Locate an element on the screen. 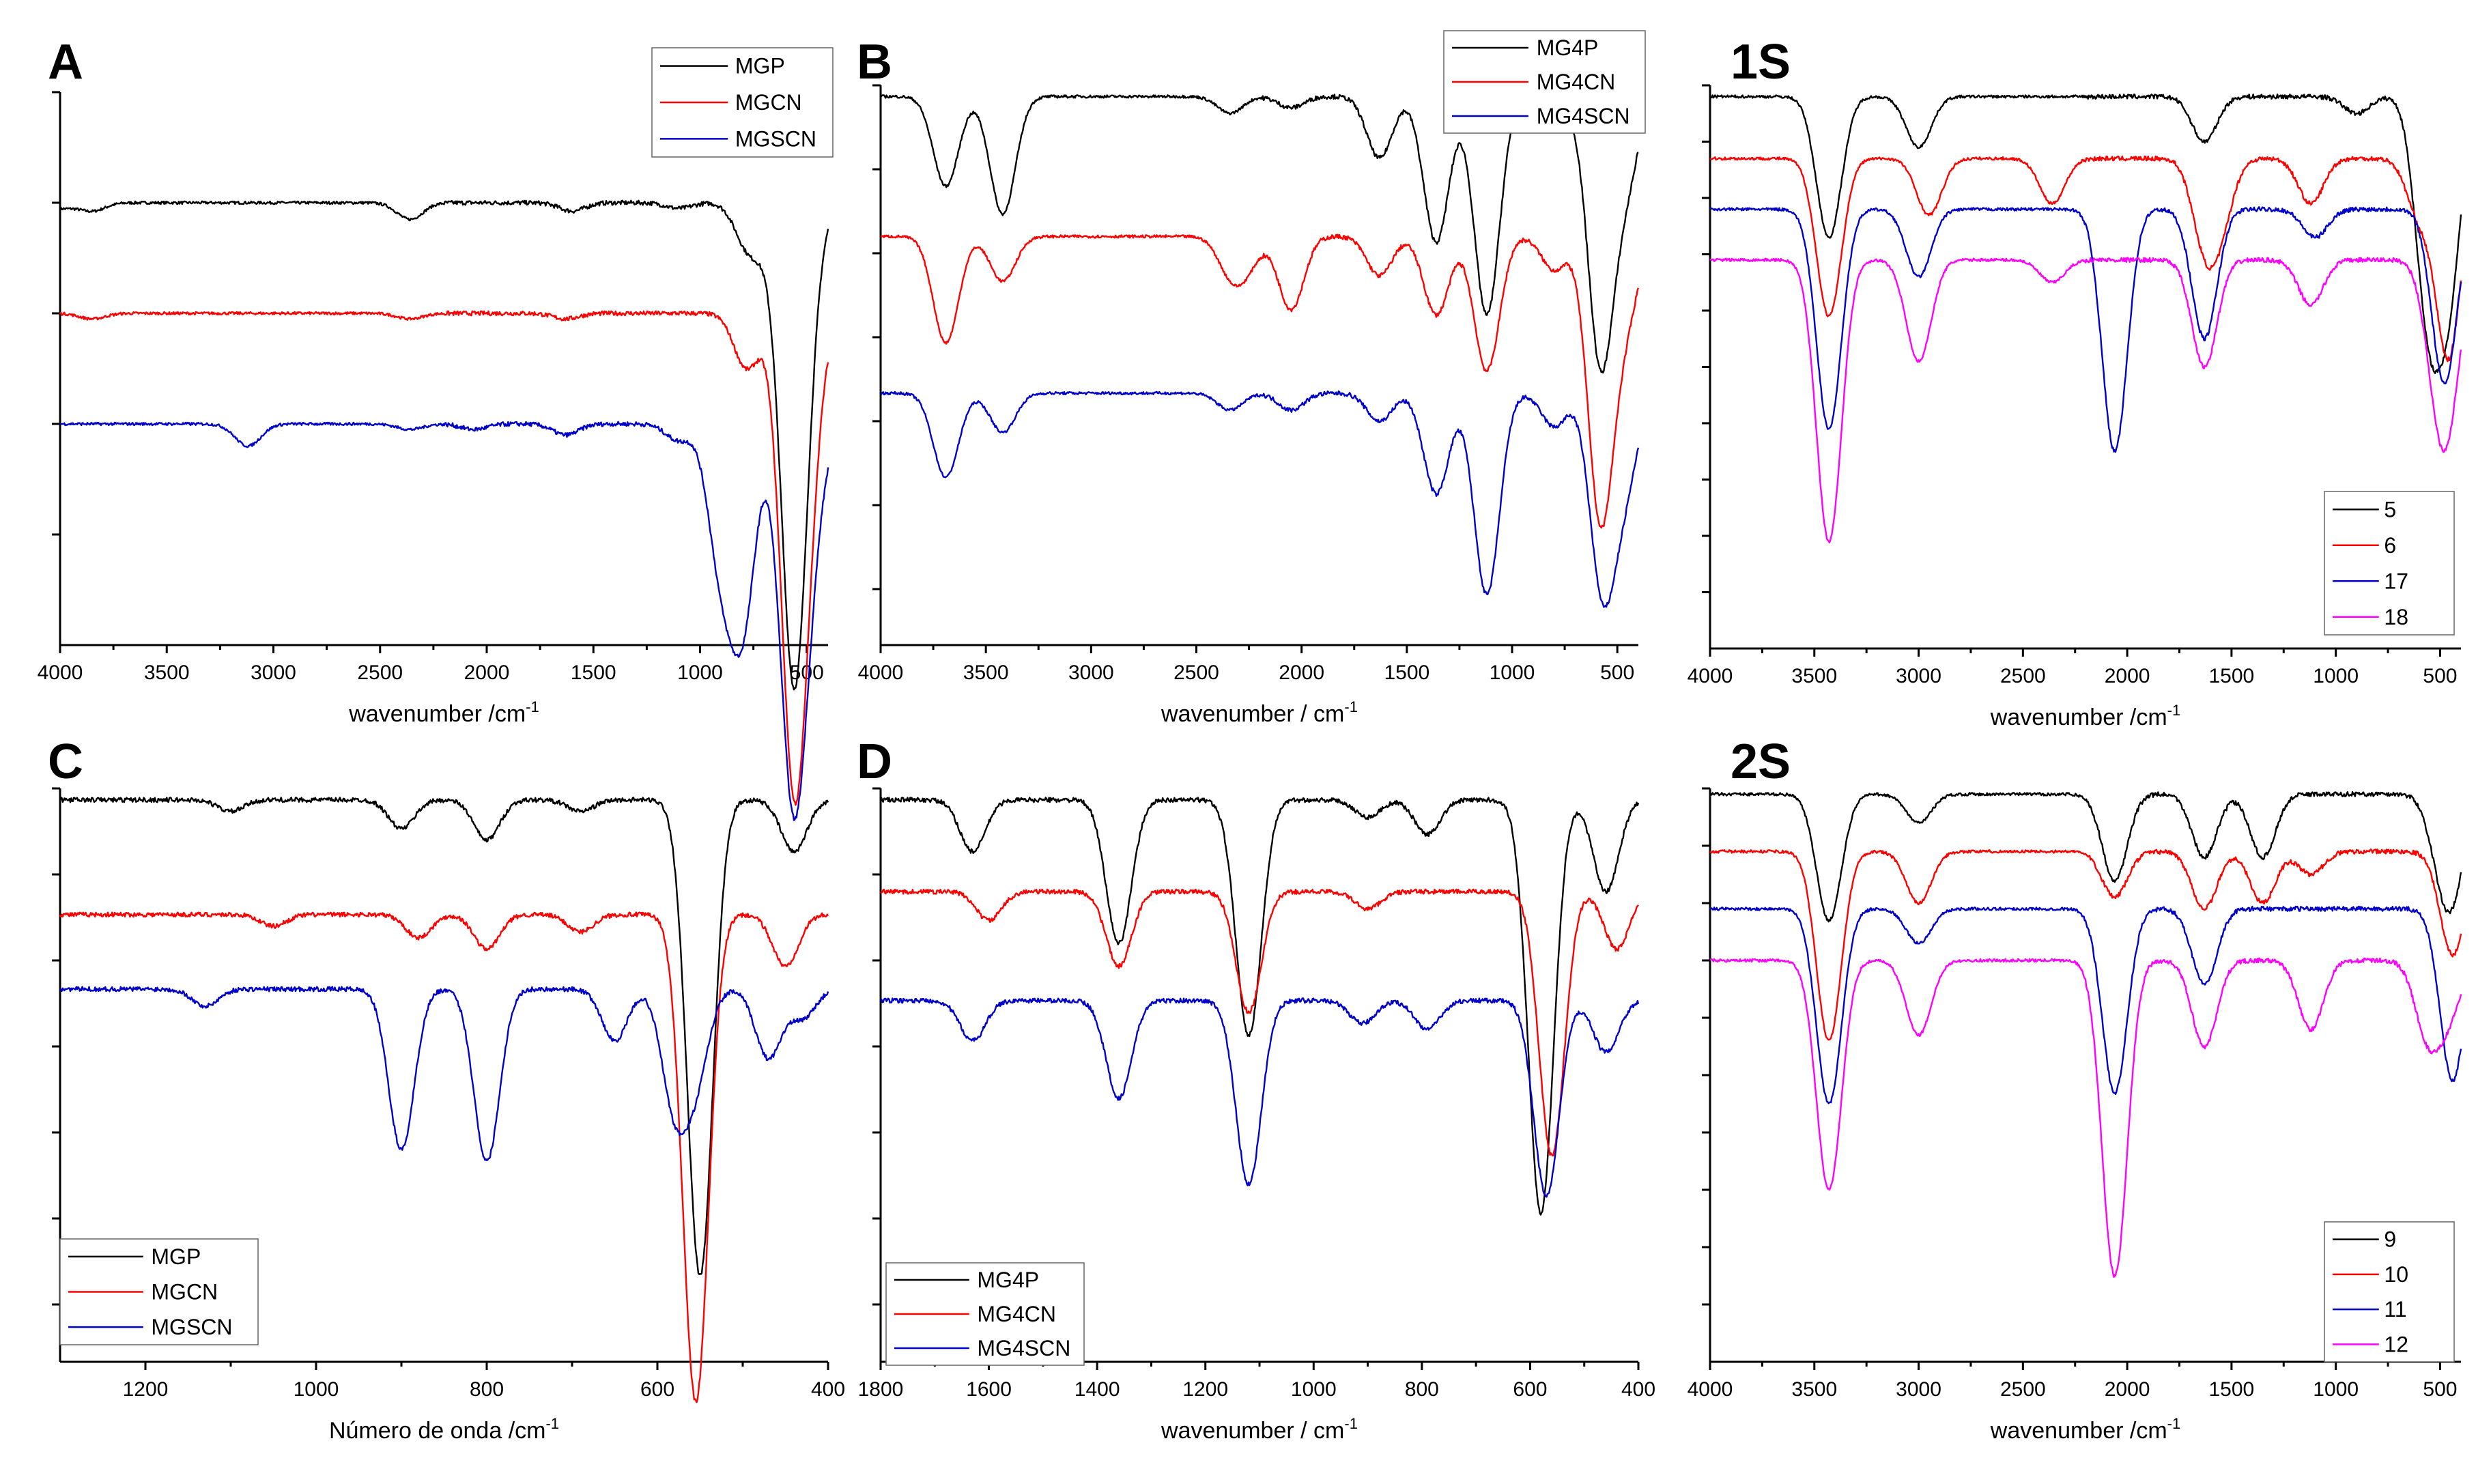 This screenshot has width=2491, height=1484. legend: MG4P MG4CN MG4SCN is located at coordinates (1544, 82).